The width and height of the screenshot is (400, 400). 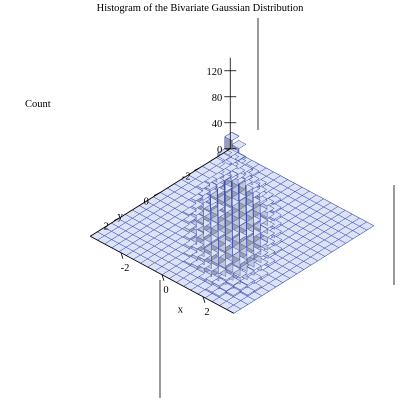 What do you see at coordinates (219, 150) in the screenshot?
I see `z-tick-label: 0` at bounding box center [219, 150].